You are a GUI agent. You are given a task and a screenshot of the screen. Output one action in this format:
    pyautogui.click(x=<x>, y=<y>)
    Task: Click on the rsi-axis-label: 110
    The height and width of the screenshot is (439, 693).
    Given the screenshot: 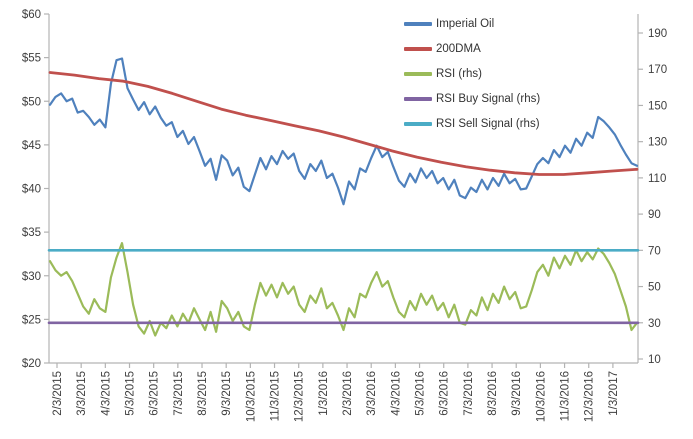 What is the action you would take?
    pyautogui.click(x=657, y=179)
    